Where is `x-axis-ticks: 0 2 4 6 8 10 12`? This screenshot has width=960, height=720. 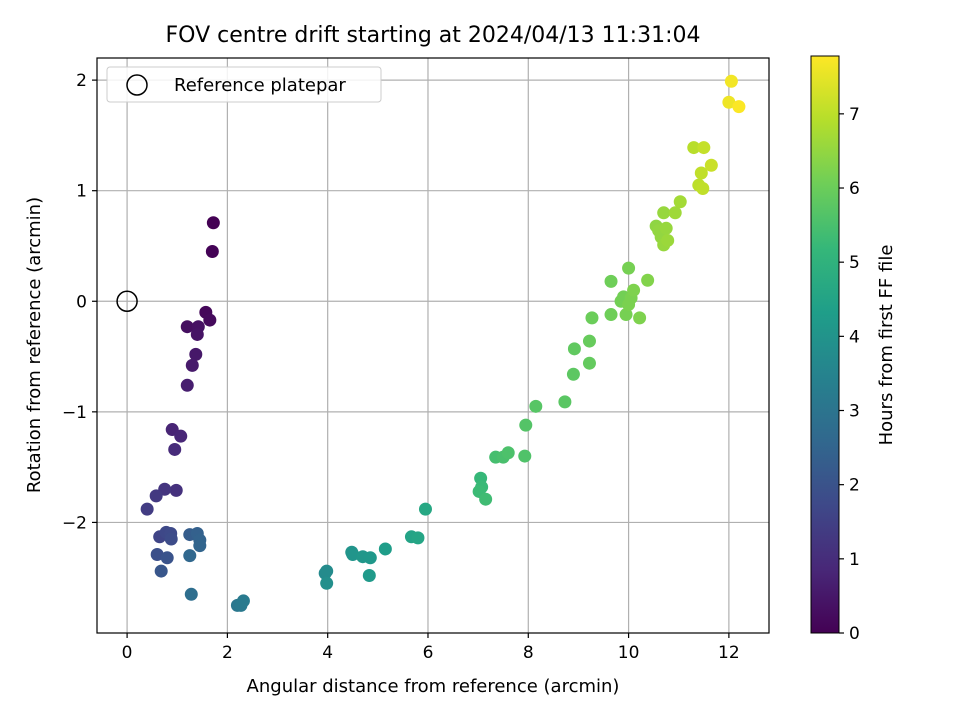
x-axis-ticks: 0 2 4 6 8 10 12 is located at coordinates (431, 648).